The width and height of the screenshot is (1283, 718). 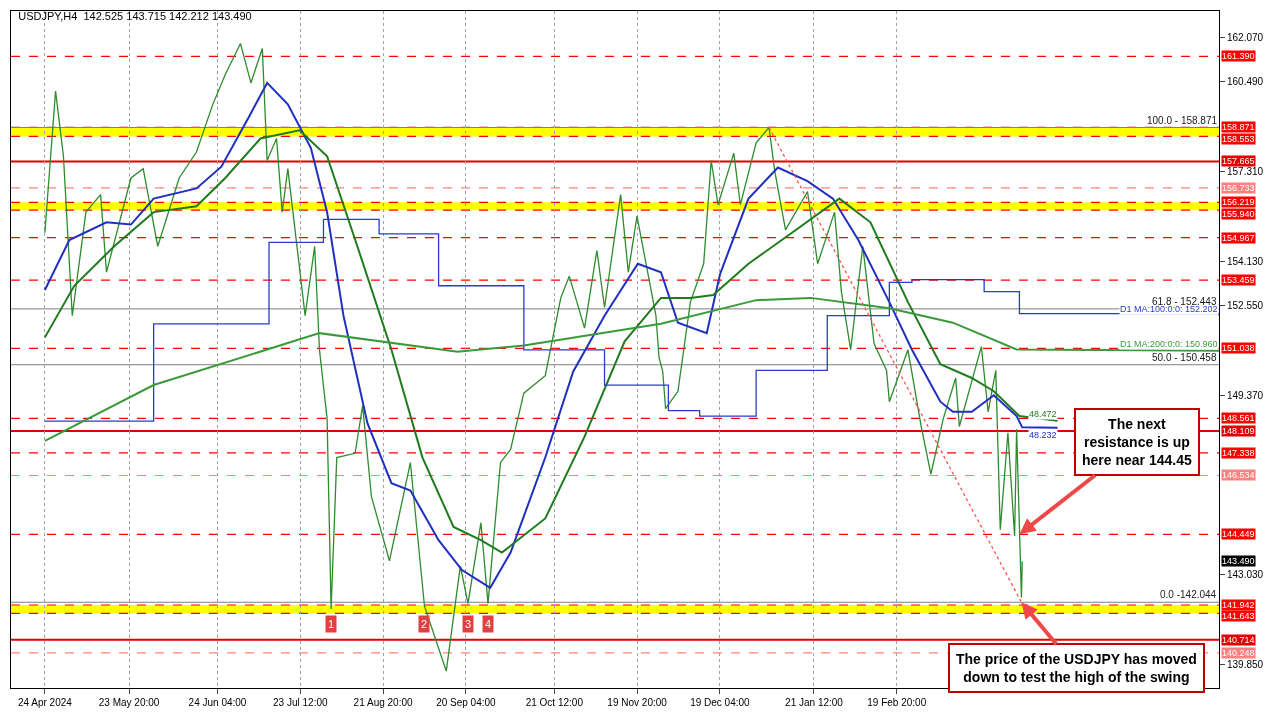 What do you see at coordinates (1245, 82) in the screenshot?
I see `y-tick-label: 160.490` at bounding box center [1245, 82].